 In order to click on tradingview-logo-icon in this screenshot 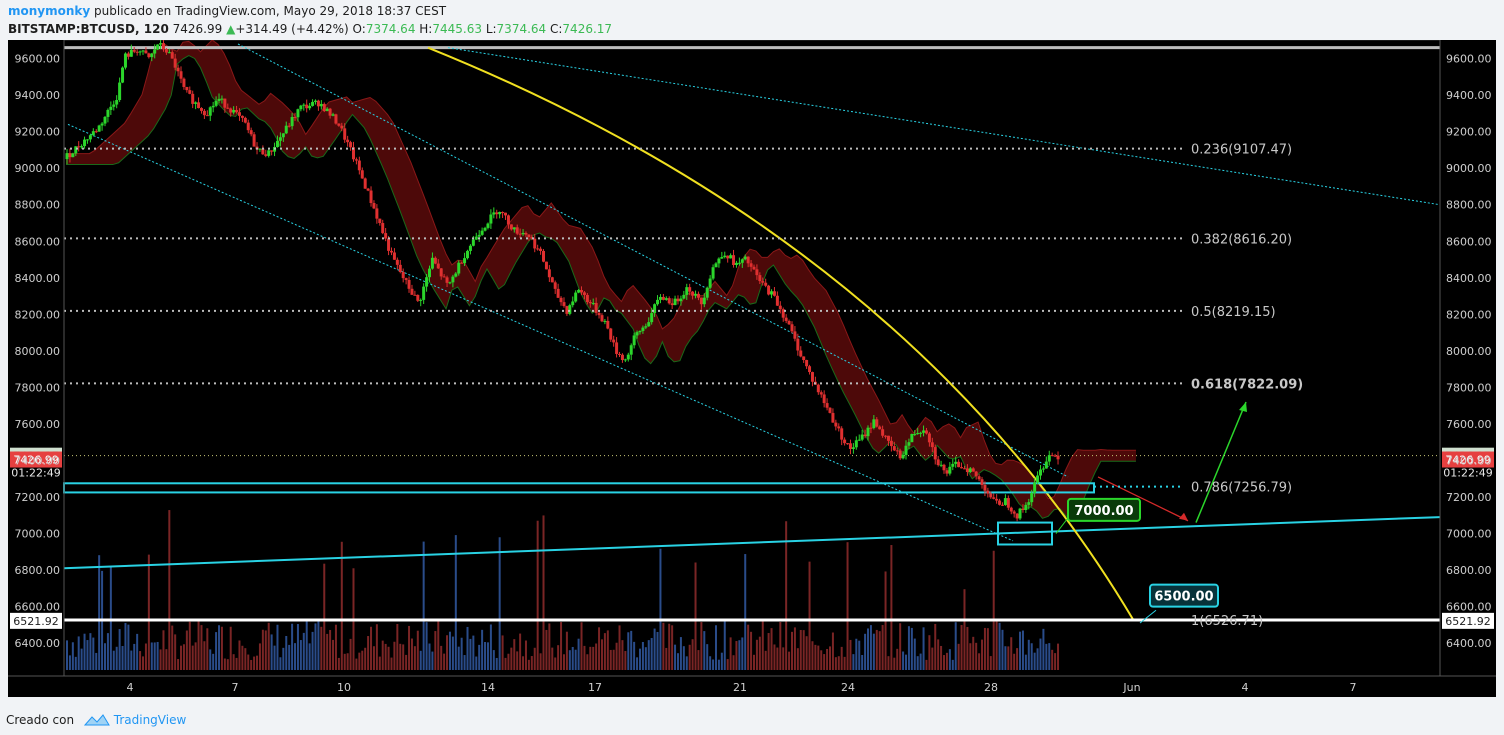, I will do `click(96, 720)`.